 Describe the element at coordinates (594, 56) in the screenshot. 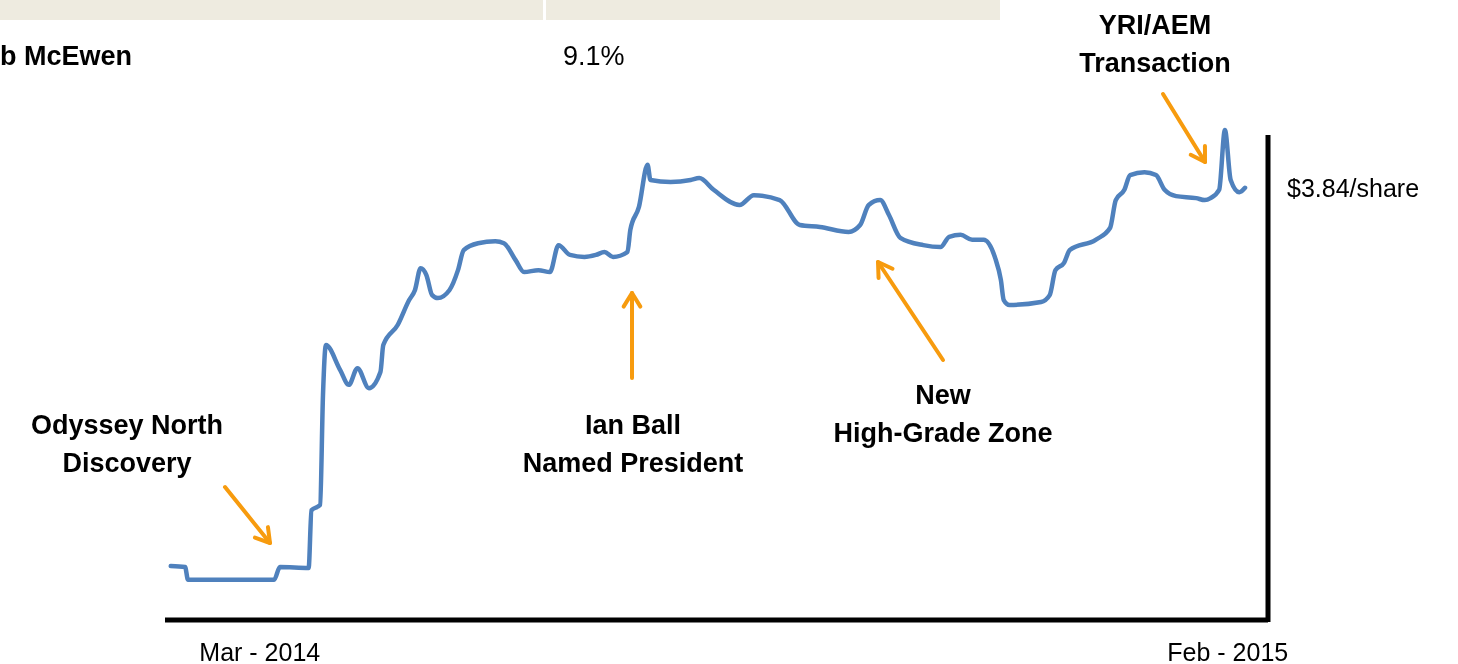

I see `text: 9.1%` at that location.